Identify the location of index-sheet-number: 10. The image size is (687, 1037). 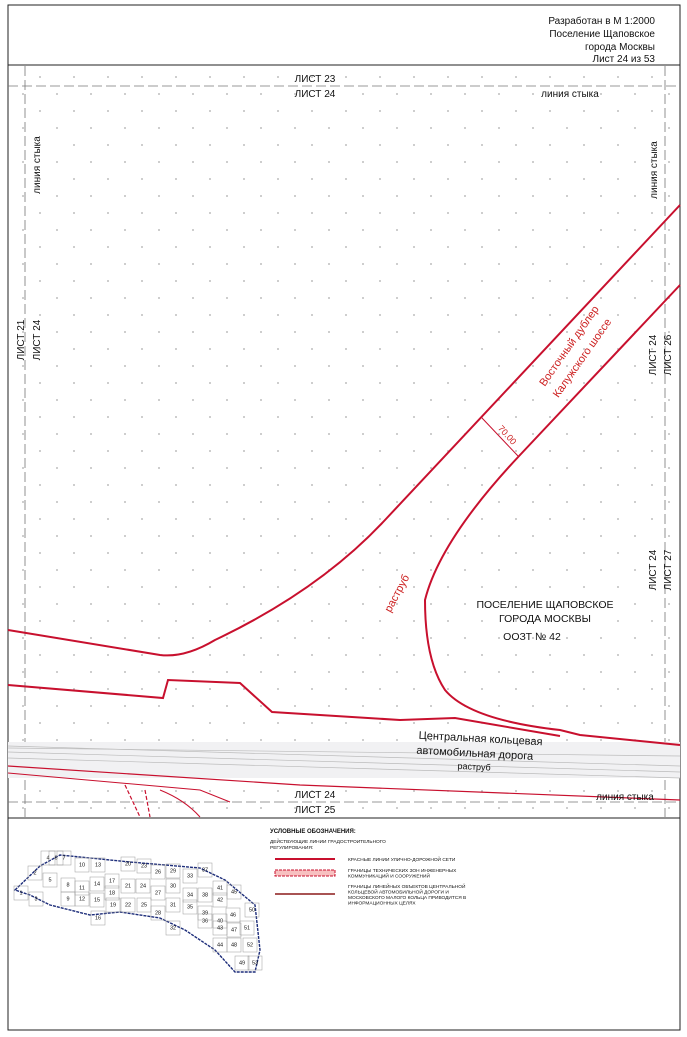
(82, 865).